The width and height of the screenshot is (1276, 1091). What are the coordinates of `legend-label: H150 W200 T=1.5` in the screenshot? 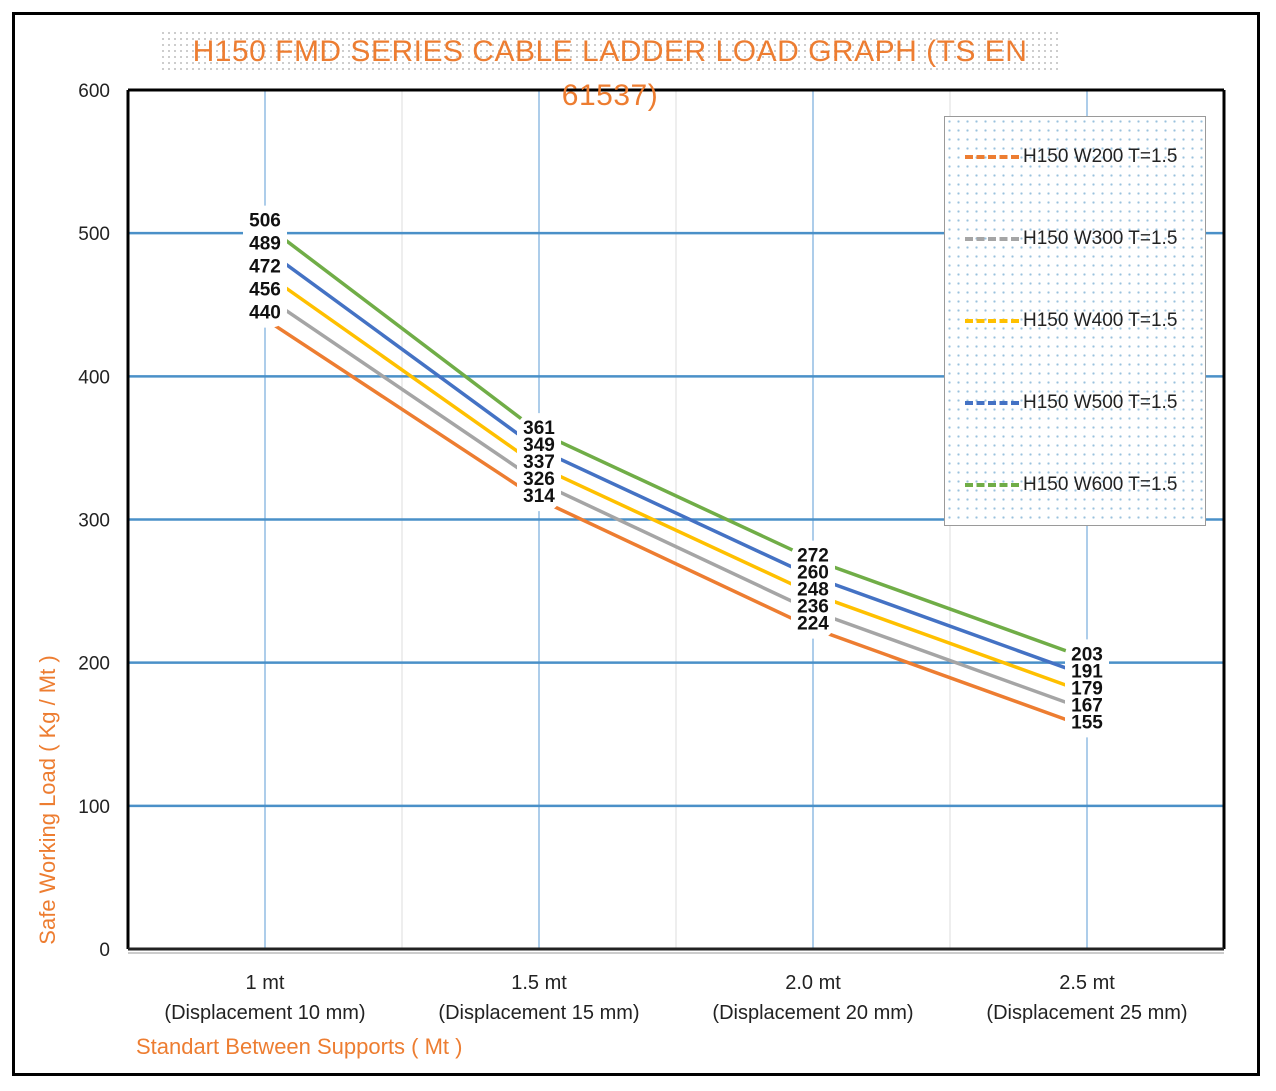 It's located at (1100, 156).